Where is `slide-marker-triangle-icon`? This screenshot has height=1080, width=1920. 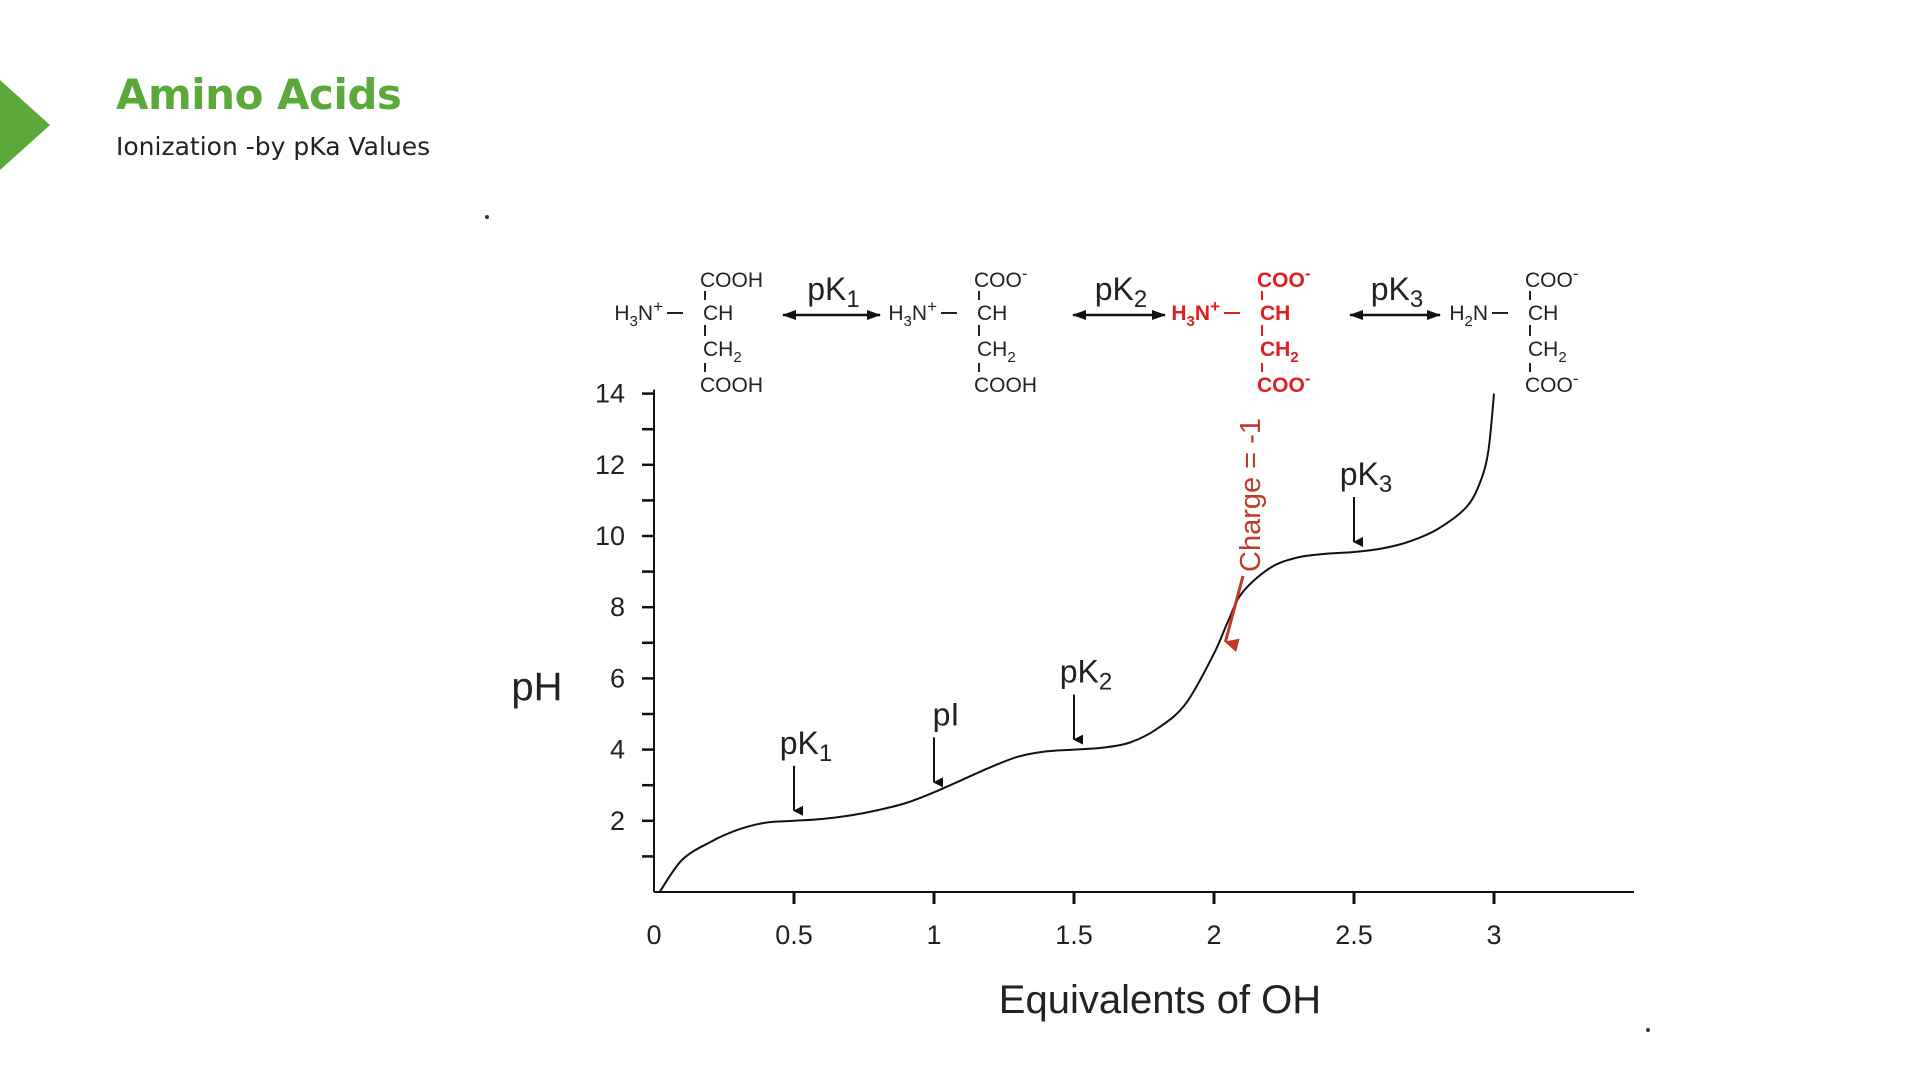
slide-marker-triangle-icon is located at coordinates (25, 125).